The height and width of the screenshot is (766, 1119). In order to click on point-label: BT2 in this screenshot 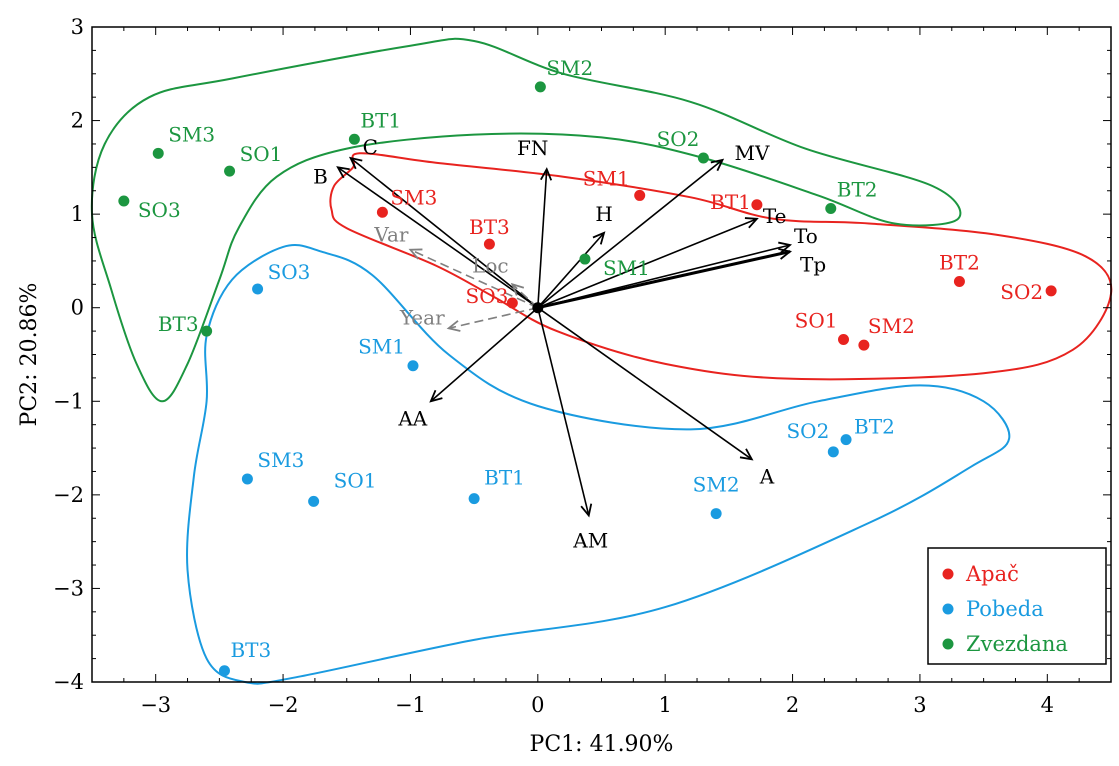, I will do `click(959, 263)`.